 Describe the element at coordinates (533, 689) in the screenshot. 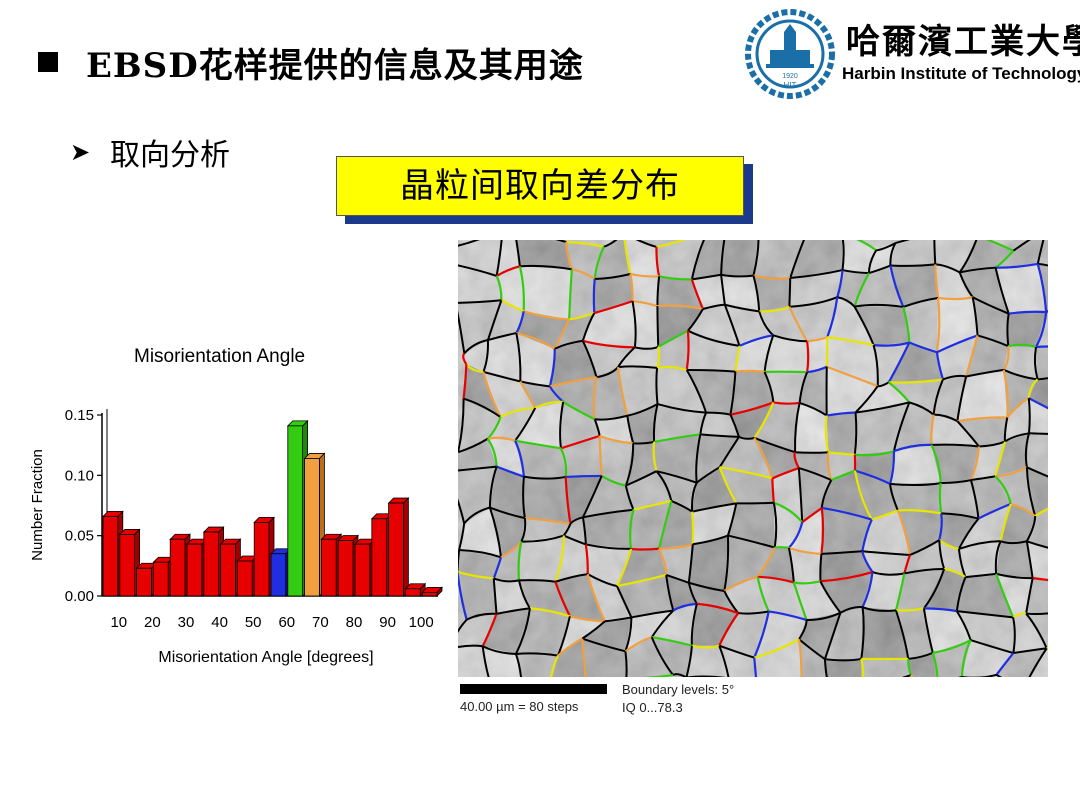

I see `scale-bar` at that location.